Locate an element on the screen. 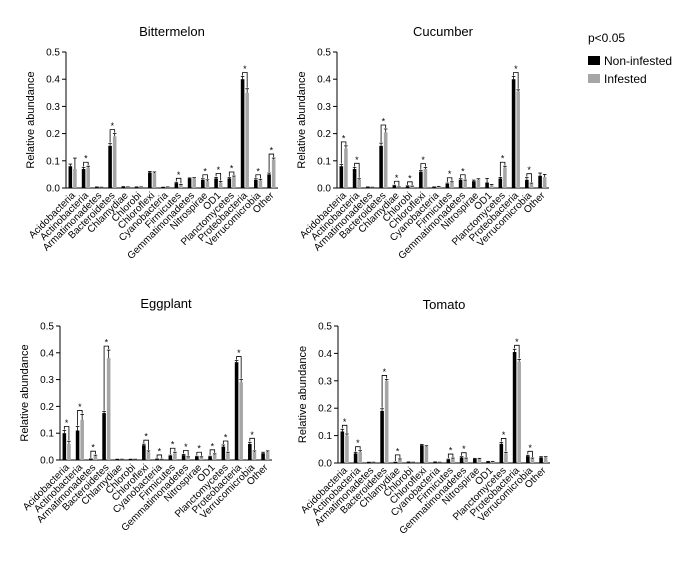  legend-label-infested: Infested is located at coordinates (625, 79).